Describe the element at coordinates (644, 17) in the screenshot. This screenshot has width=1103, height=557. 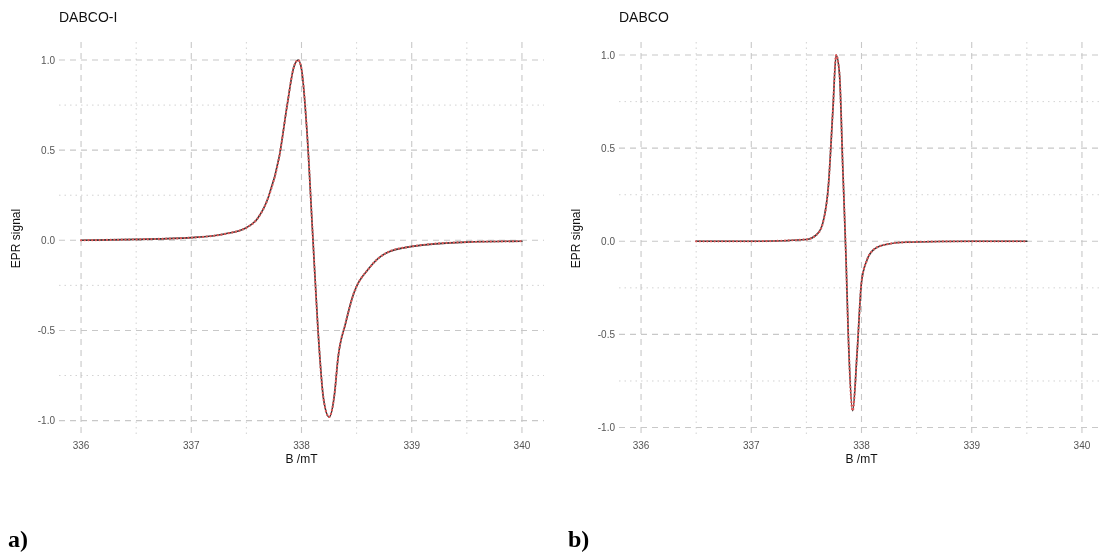
I see `chart-title: DABCO` at that location.